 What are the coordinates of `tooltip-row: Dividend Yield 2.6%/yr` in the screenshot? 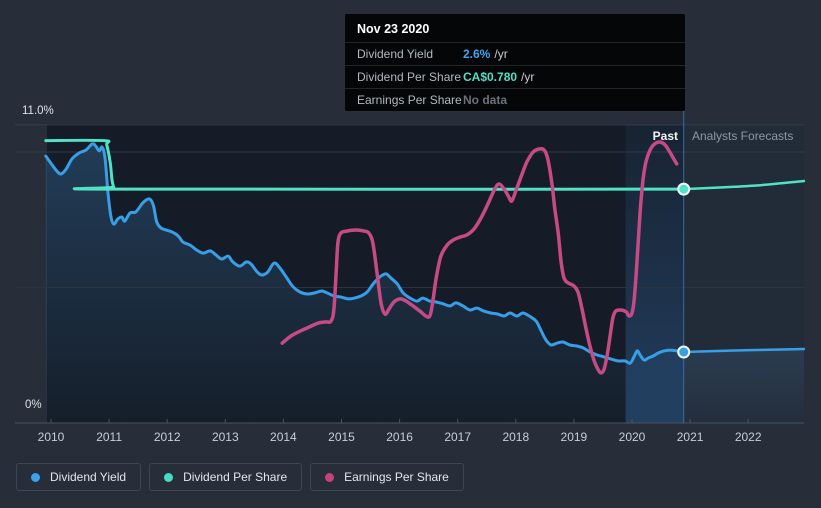 It's located at (515, 53).